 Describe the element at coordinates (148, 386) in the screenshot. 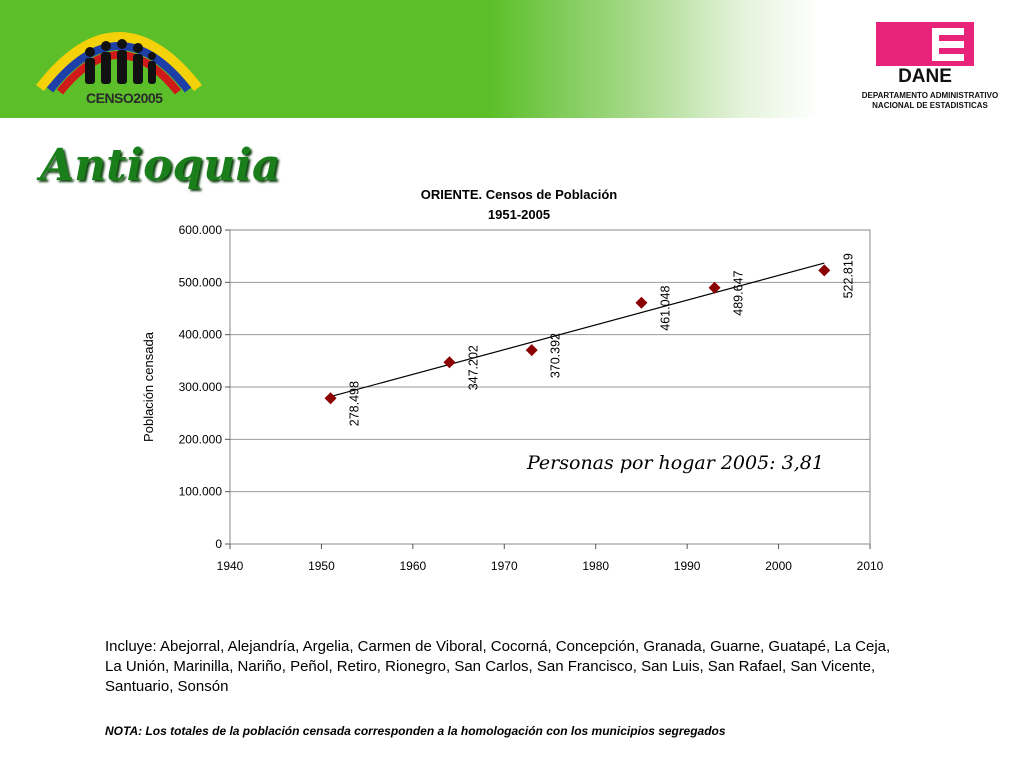

I see `y-axis-label: Población censada` at that location.